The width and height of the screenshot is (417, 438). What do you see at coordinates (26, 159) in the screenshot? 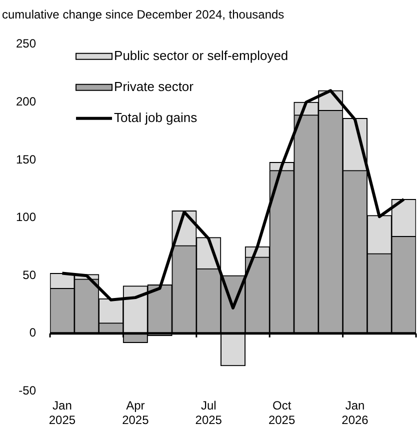
I see `y-tick-label: 150` at bounding box center [26, 159].